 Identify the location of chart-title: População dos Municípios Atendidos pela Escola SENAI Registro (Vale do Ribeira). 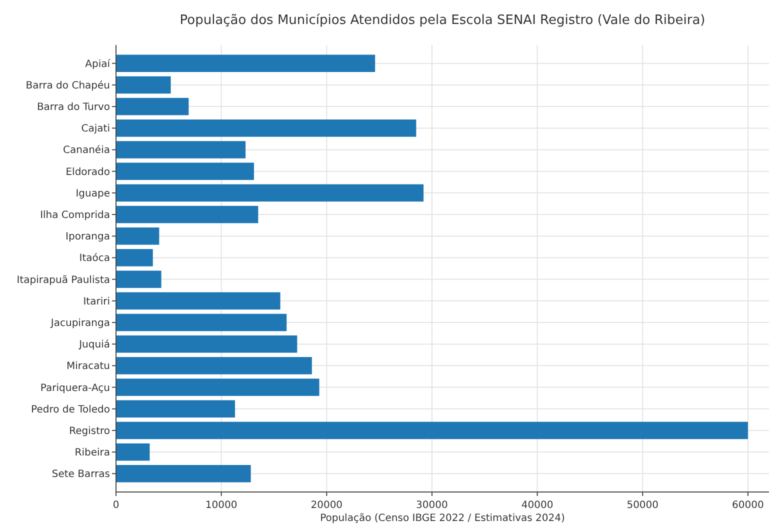
(443, 20).